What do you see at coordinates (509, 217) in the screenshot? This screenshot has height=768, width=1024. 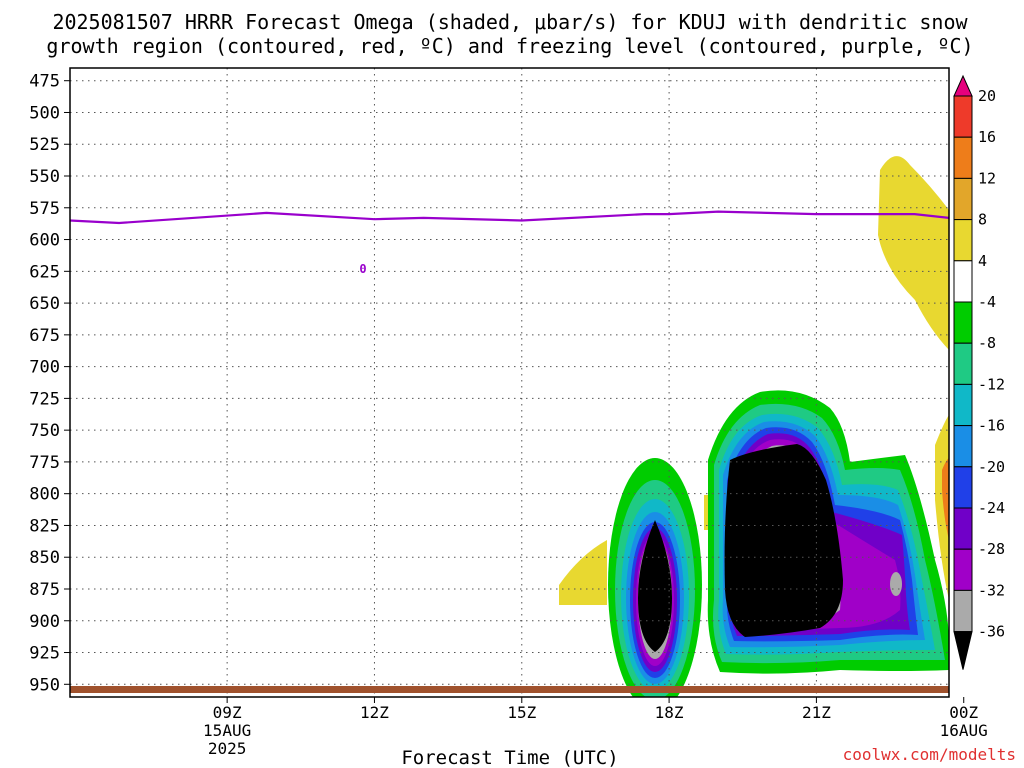 I see `freezing-level-contour` at bounding box center [509, 217].